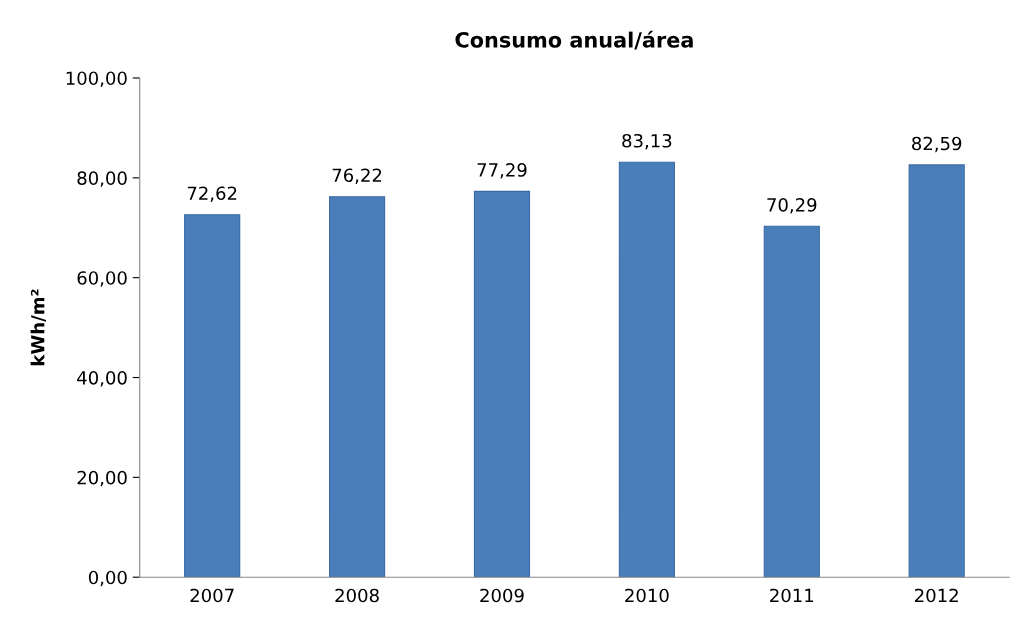 This screenshot has height=624, width=1035. Describe the element at coordinates (357, 595) in the screenshot. I see `x-tick-label: 2008` at that location.